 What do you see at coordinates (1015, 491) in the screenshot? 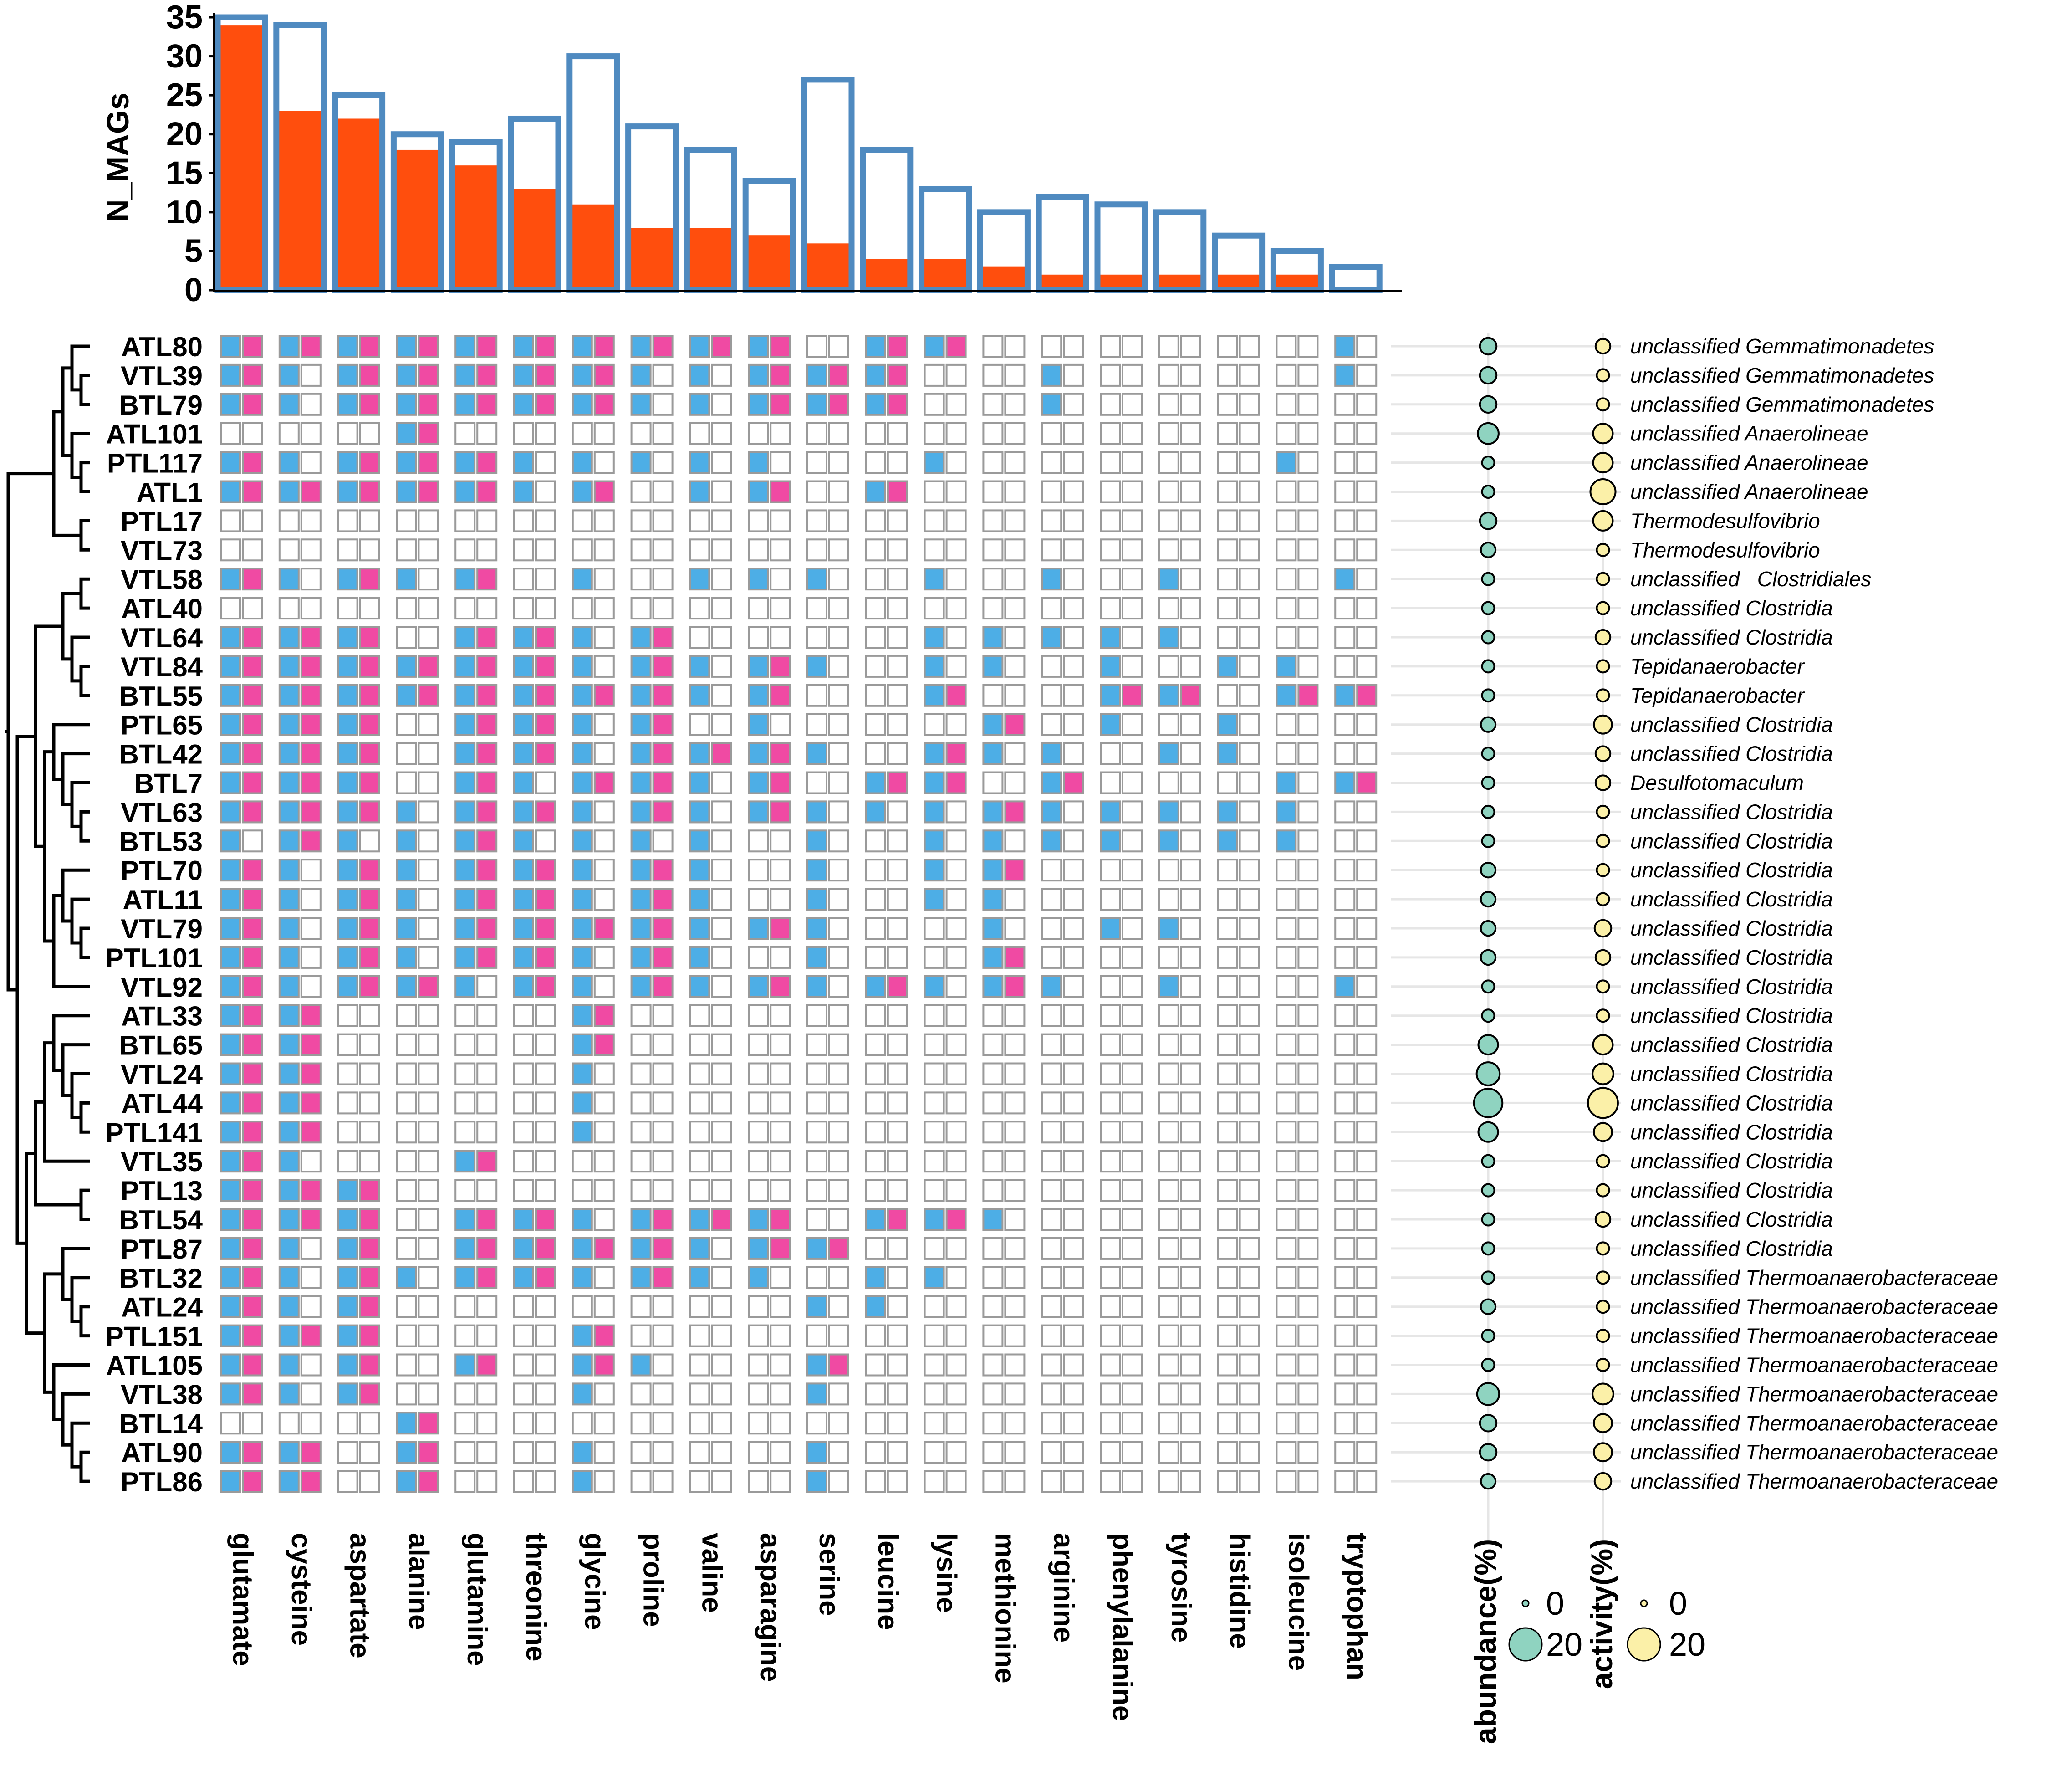
I see `cell-ATL1-methionine-b` at bounding box center [1015, 491].